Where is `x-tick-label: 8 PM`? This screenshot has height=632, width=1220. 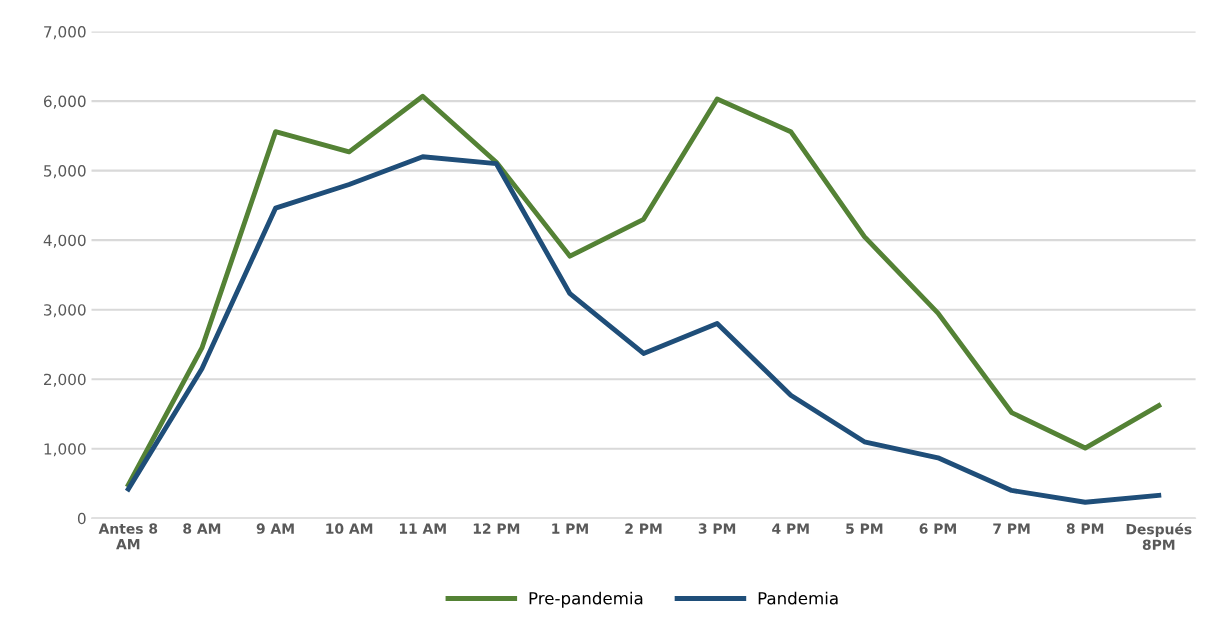
x-tick-label: 8 PM is located at coordinates (1085, 528).